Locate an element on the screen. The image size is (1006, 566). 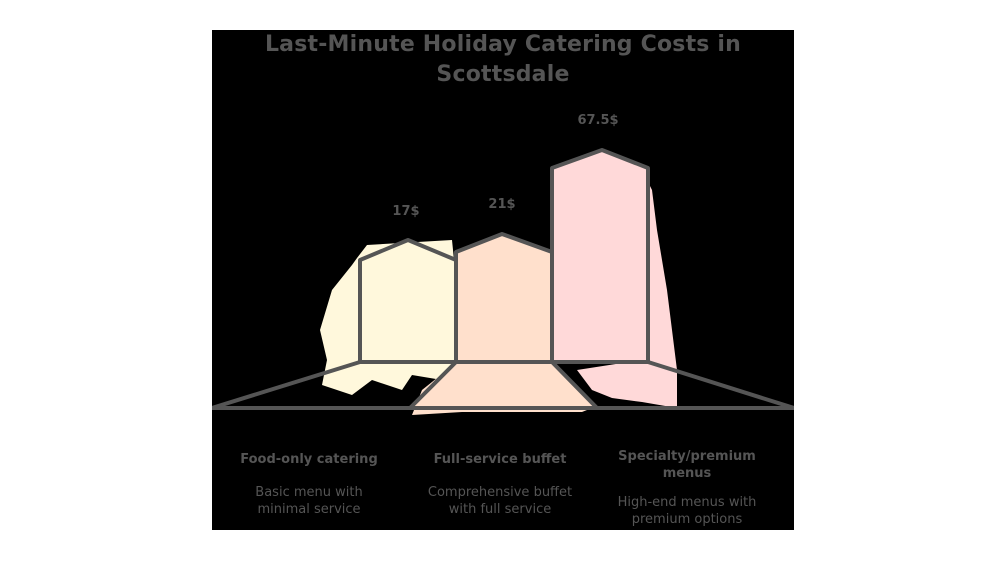
value-label-specialty: 67.5$ is located at coordinates (598, 120).